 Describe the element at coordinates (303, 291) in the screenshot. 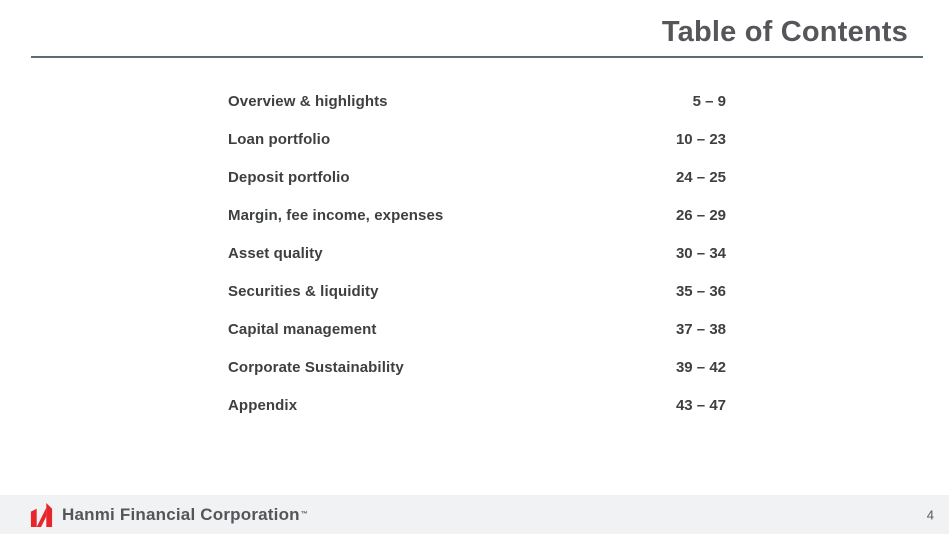

I see `toc-item-label: Securities & liquidity` at that location.